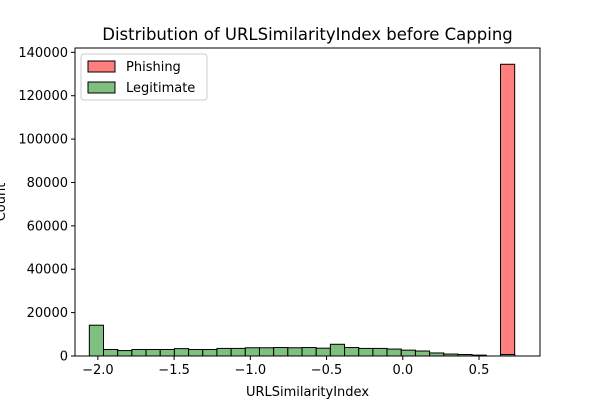 This screenshot has width=600, height=400. I want to click on y-tick-label: 0, so click(64, 357).